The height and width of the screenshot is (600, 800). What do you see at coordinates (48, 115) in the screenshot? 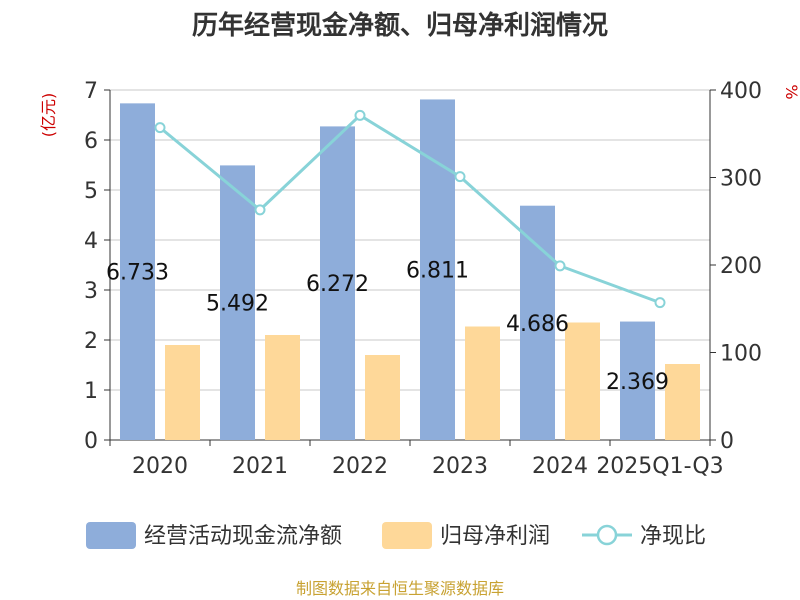
I see `y-left-unit: (亿元)` at bounding box center [48, 115].